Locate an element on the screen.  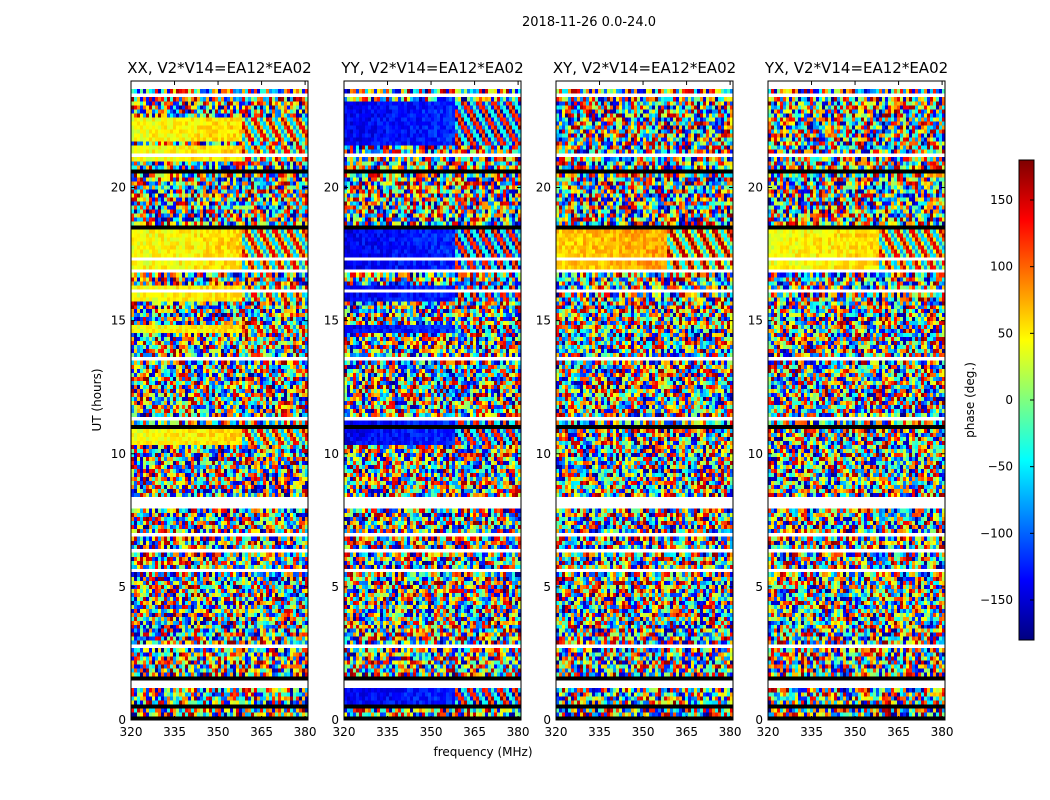
colorbar: −150 −100 −50 0 50 100 150 phase (deg.) is located at coordinates (999, 400).